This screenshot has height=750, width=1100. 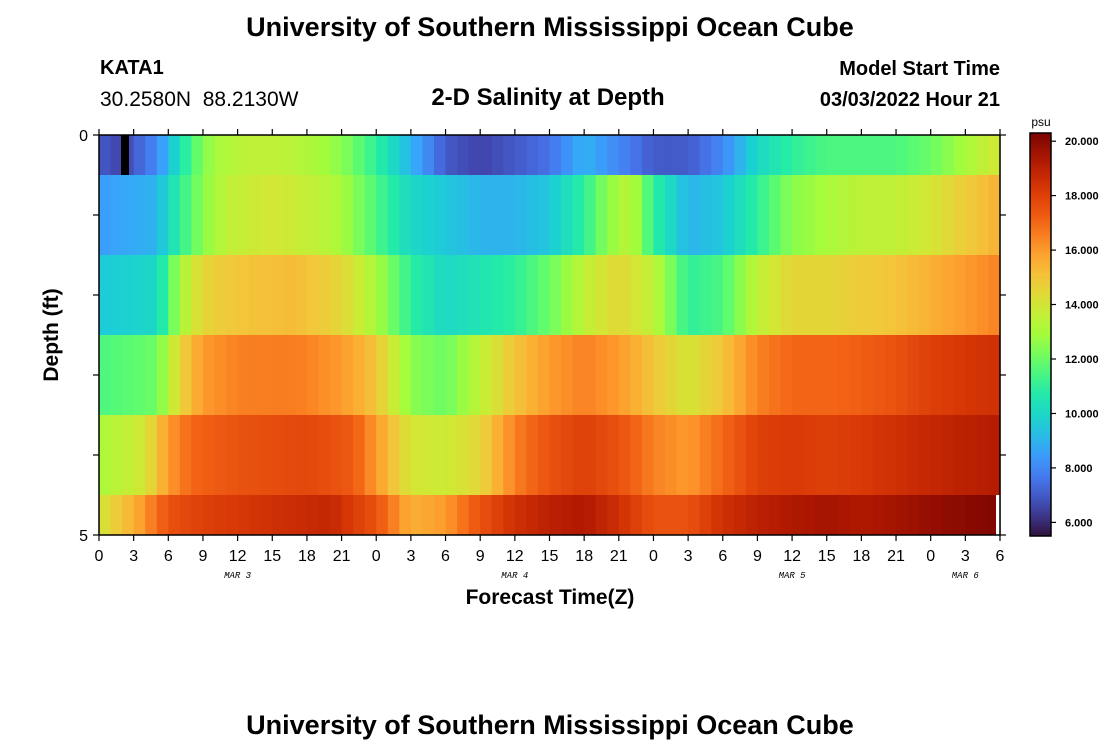 What do you see at coordinates (376, 556) in the screenshot?
I see `x-tick-label: 0` at bounding box center [376, 556].